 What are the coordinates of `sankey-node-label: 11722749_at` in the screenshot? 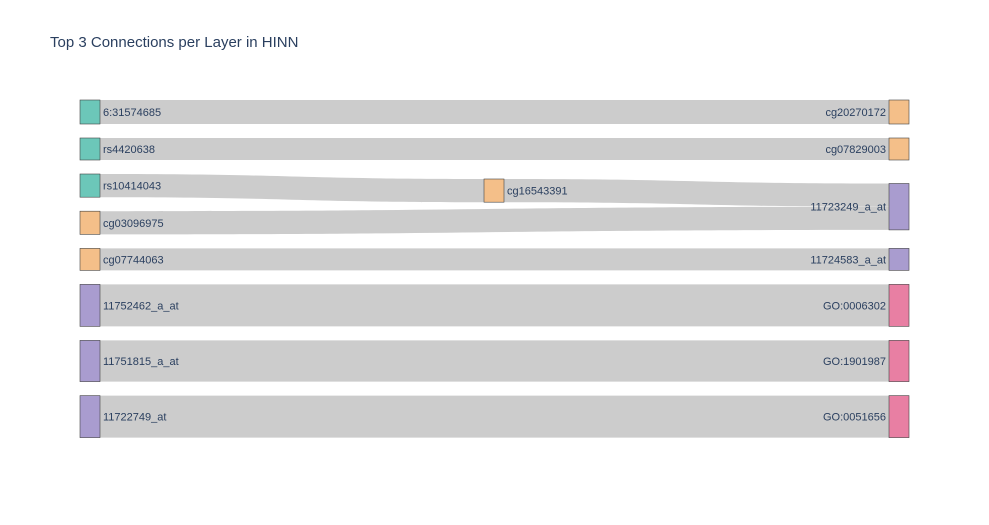 It's located at (134, 418).